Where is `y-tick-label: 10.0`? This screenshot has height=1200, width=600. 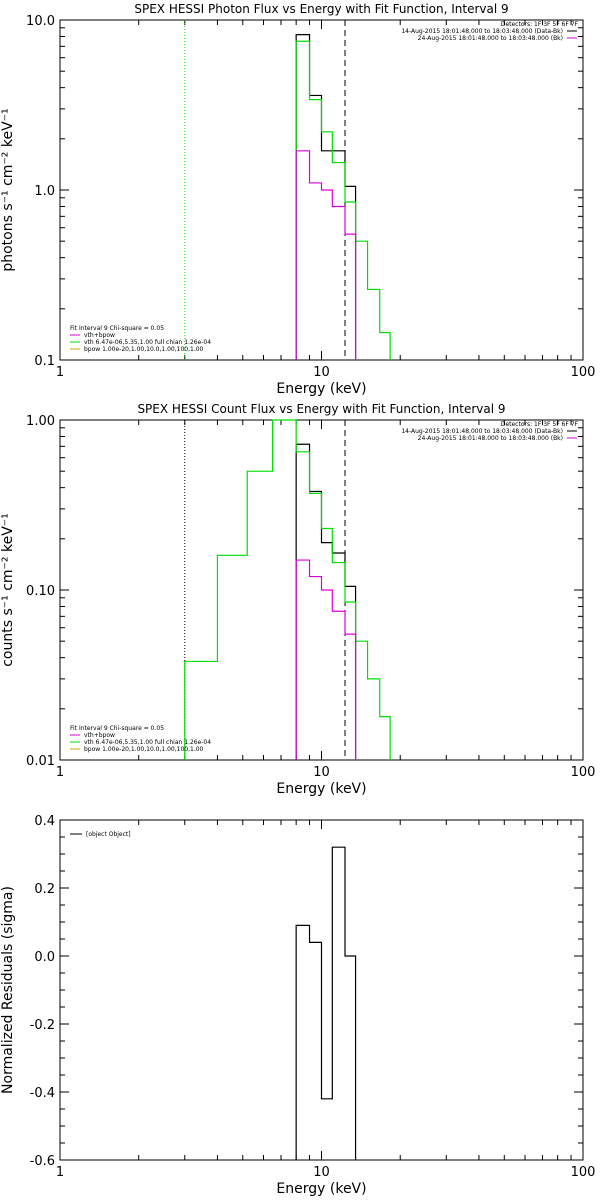
y-tick-label: 10.0 is located at coordinates (40, 21).